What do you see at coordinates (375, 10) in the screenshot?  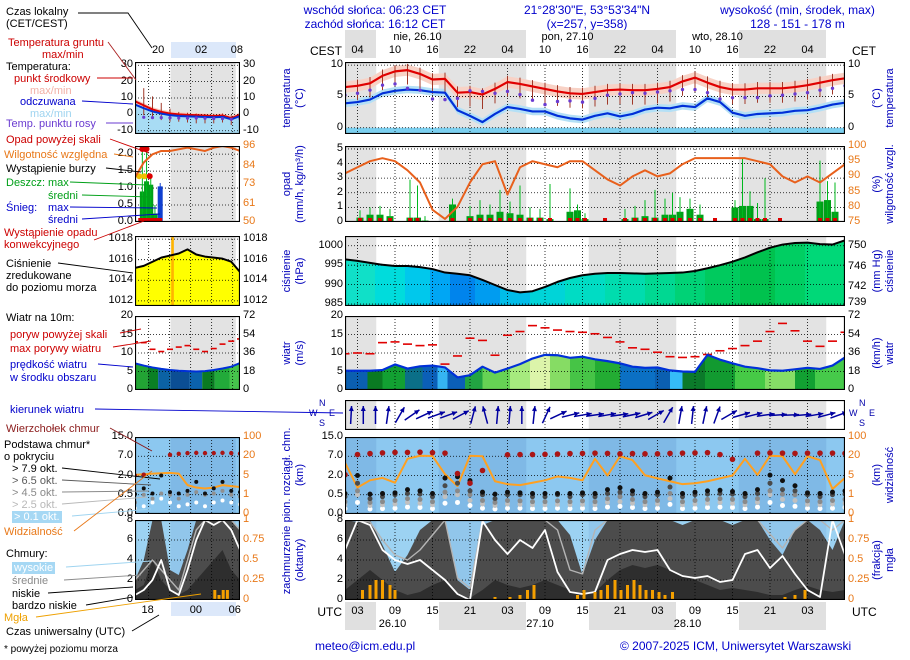 I see `sunrise-text: wschód słońca: 06:23 CET` at bounding box center [375, 10].